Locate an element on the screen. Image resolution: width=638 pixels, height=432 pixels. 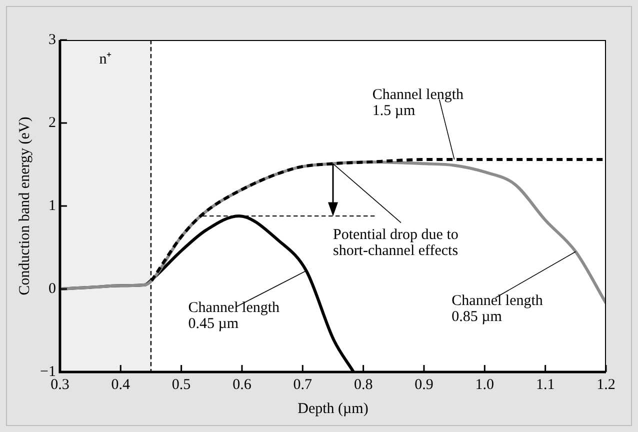
y-tick-label: 2 is located at coordinates (52, 122).